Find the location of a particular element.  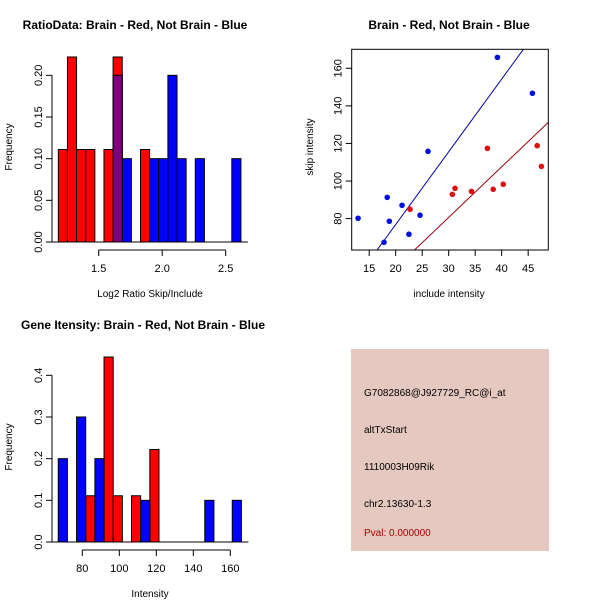

scatter-xlabel: include intensity is located at coordinates (448, 294).